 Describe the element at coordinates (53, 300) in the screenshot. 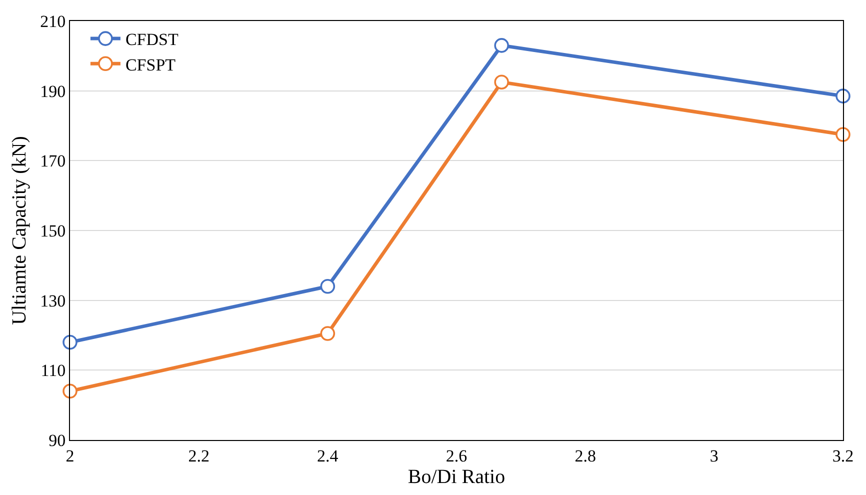

I see `y-tick-label: 130` at that location.